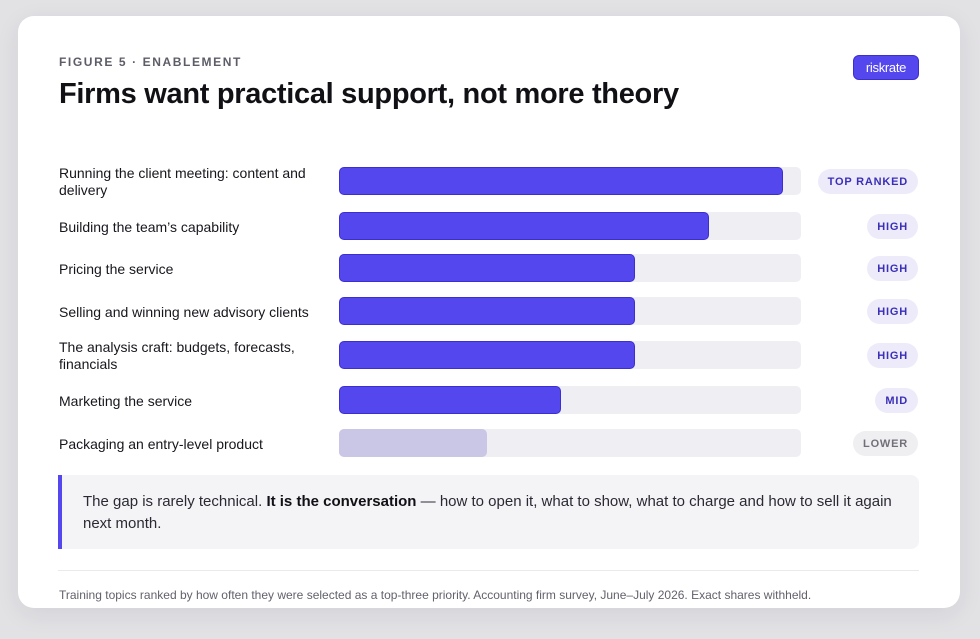  Describe the element at coordinates (173, 501) in the screenshot. I see `callout-lead: The gap is rarely technical.` at that location.